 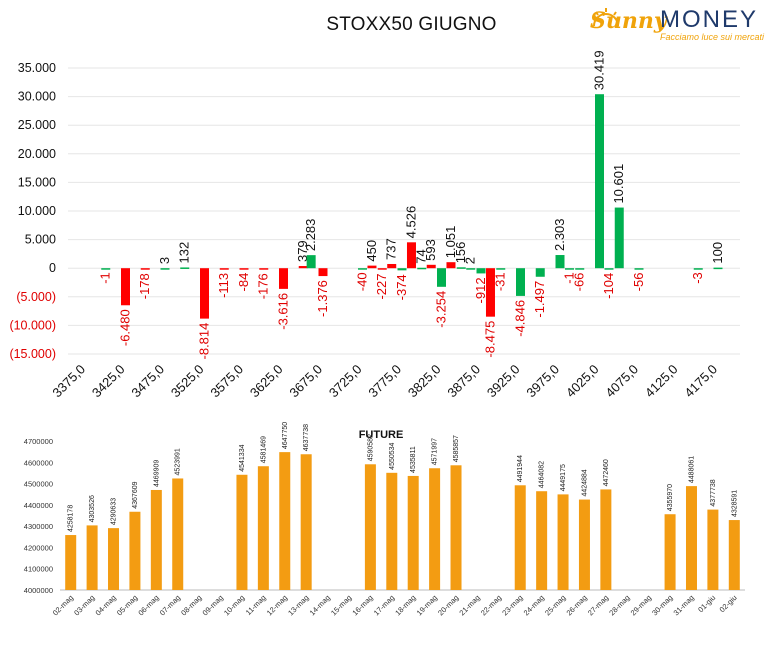 I want to click on data-label: -3, so click(x=697, y=278).